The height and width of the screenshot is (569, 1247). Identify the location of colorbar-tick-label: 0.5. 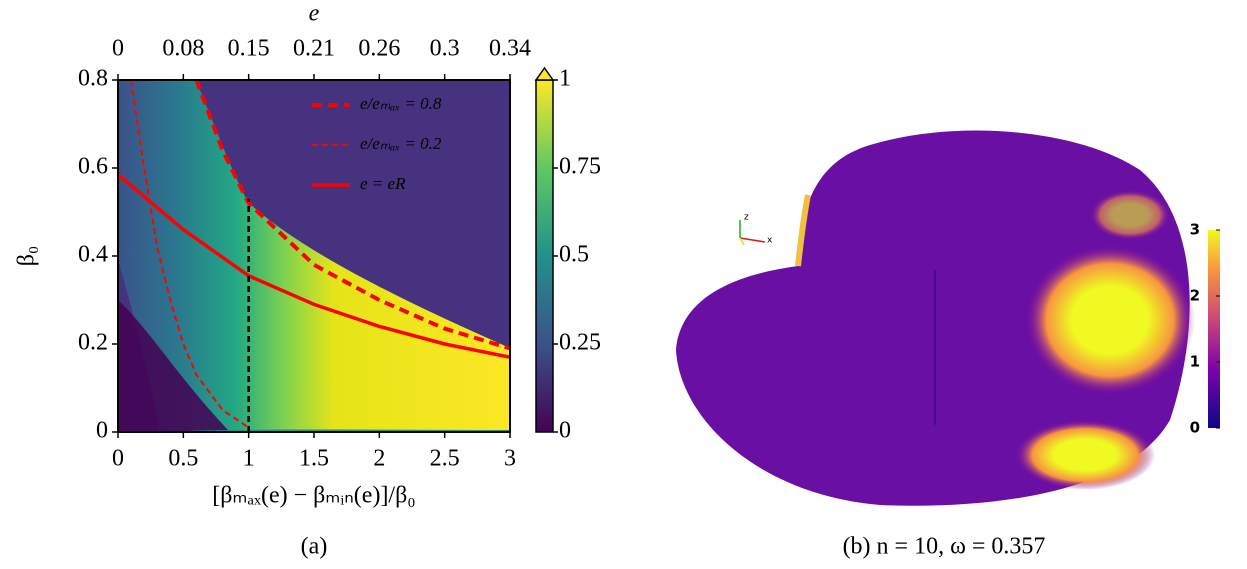
(574, 255).